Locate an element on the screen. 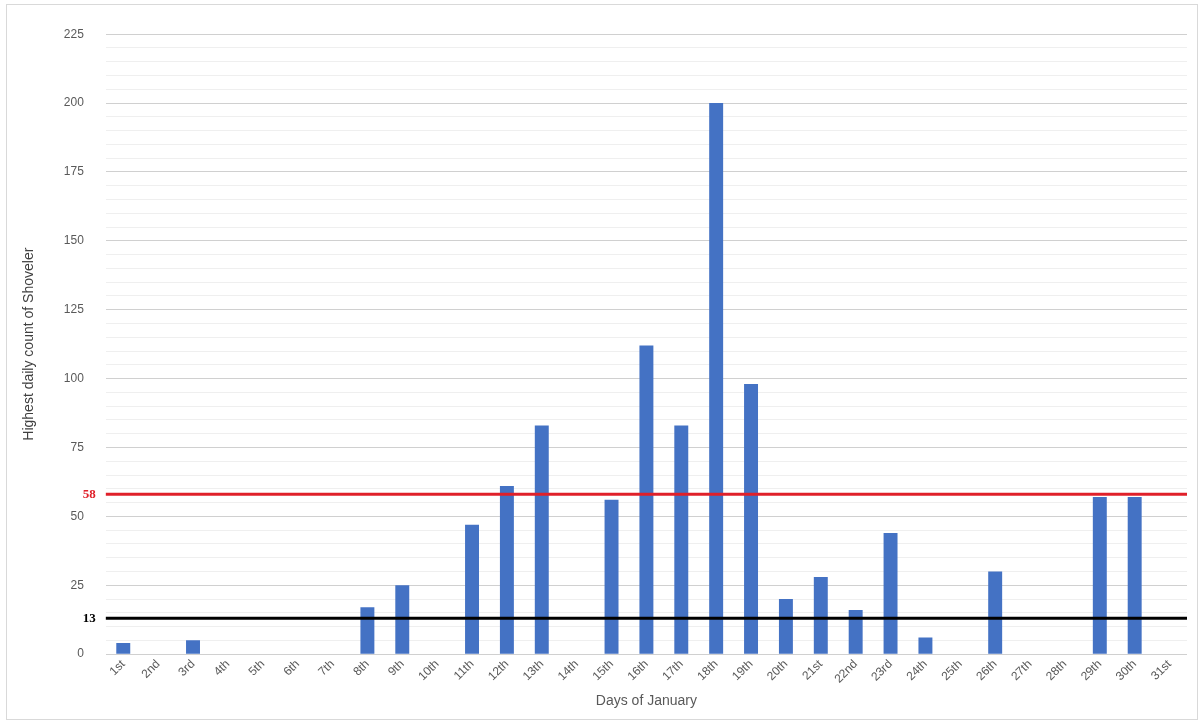  x-tick-label: 7th is located at coordinates (326, 667).